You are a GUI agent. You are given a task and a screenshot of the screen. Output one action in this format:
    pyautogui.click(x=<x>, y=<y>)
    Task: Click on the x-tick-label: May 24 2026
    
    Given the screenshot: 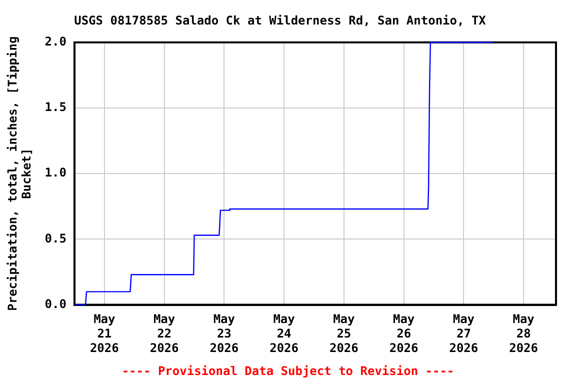 What is the action you would take?
    pyautogui.click(x=284, y=333)
    